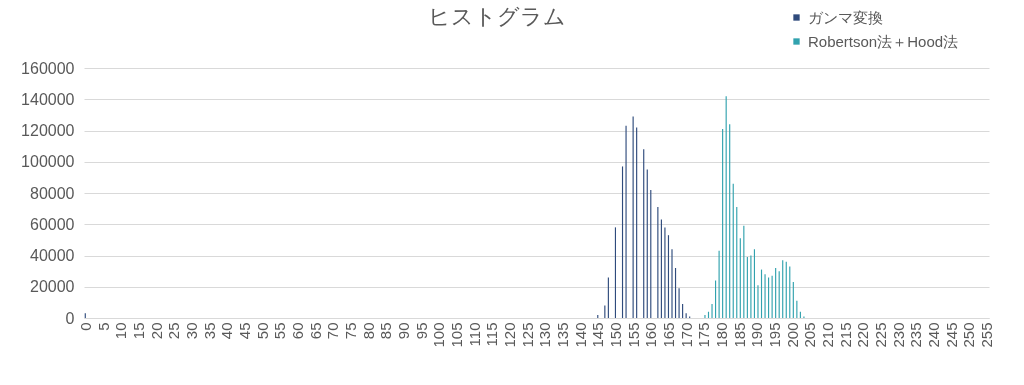  I want to click on x-tick-label: 150, so click(616, 335).